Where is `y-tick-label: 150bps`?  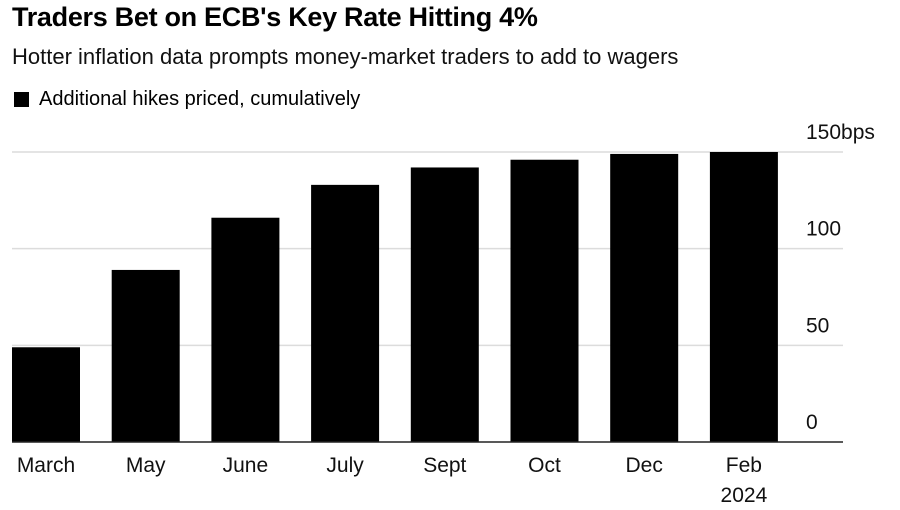 y-tick-label: 150bps is located at coordinates (840, 132).